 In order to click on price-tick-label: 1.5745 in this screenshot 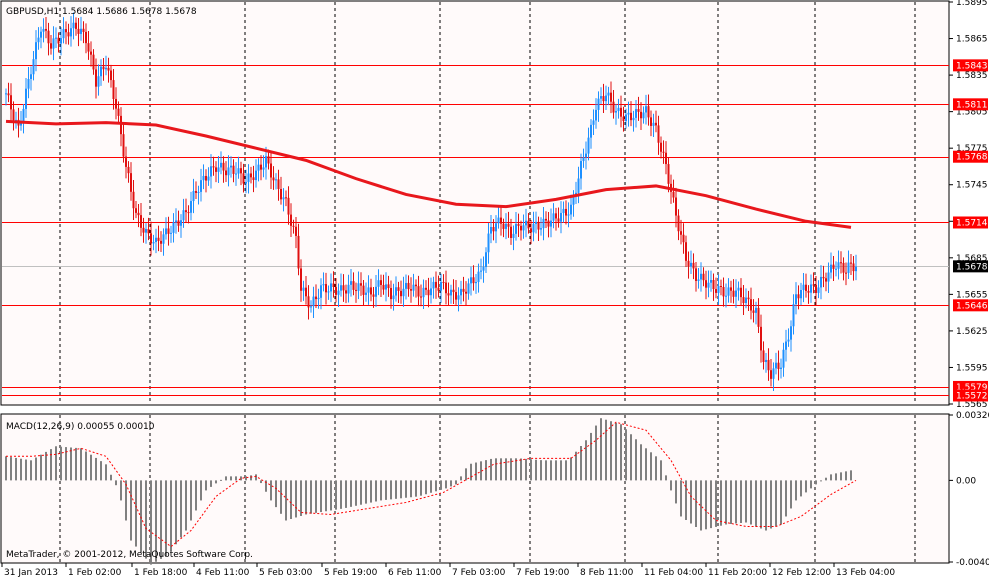, I will do `click(972, 186)`.